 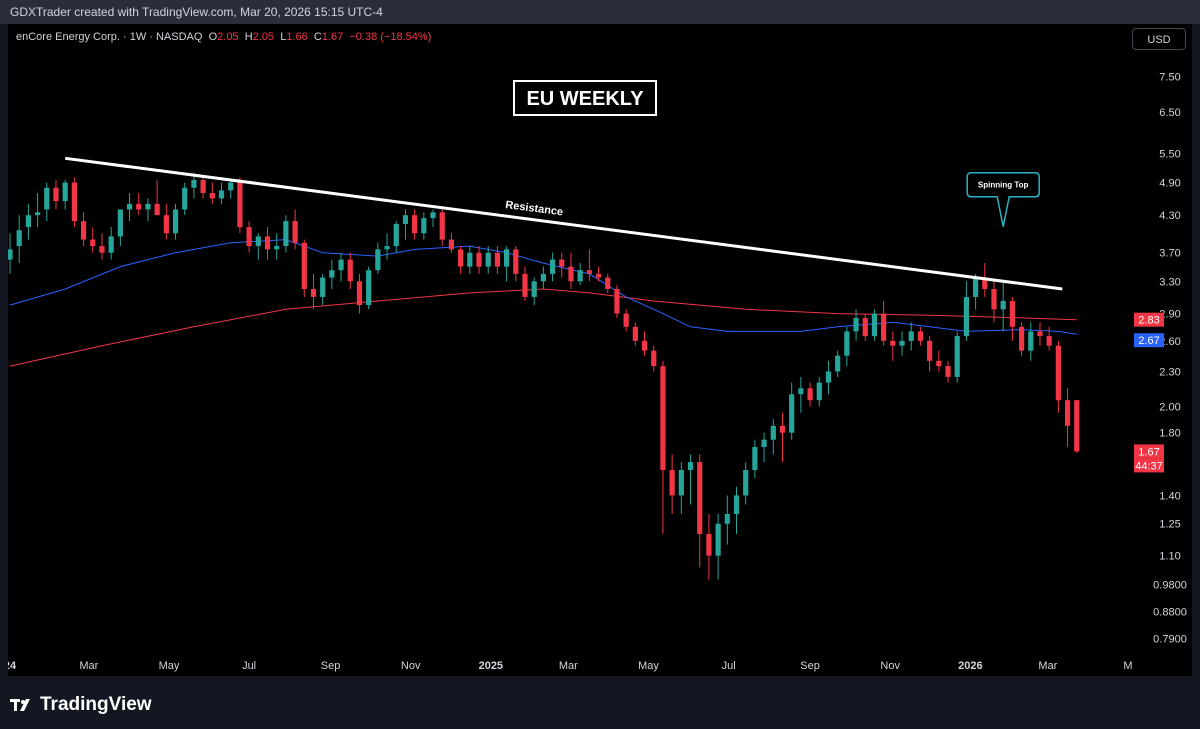 What do you see at coordinates (543, 327) in the screenshot?
I see `ma-slow-line` at bounding box center [543, 327].